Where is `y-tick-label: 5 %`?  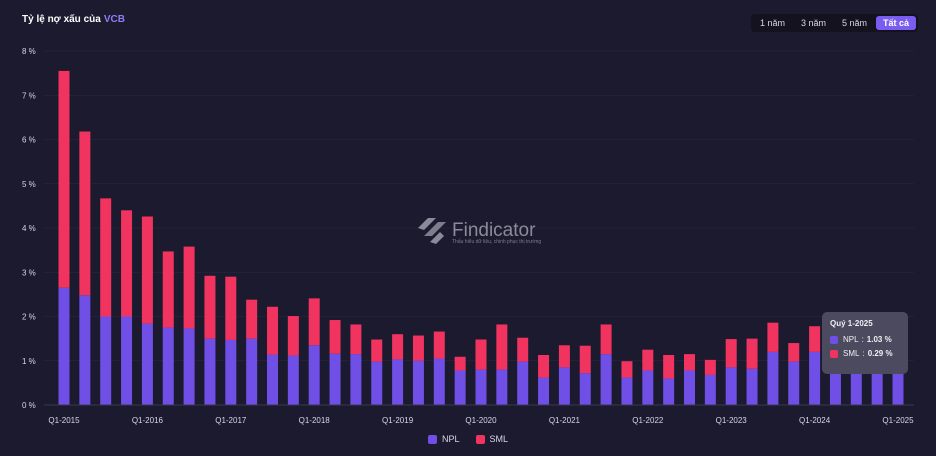
y-tick-label: 5 % is located at coordinates (29, 184).